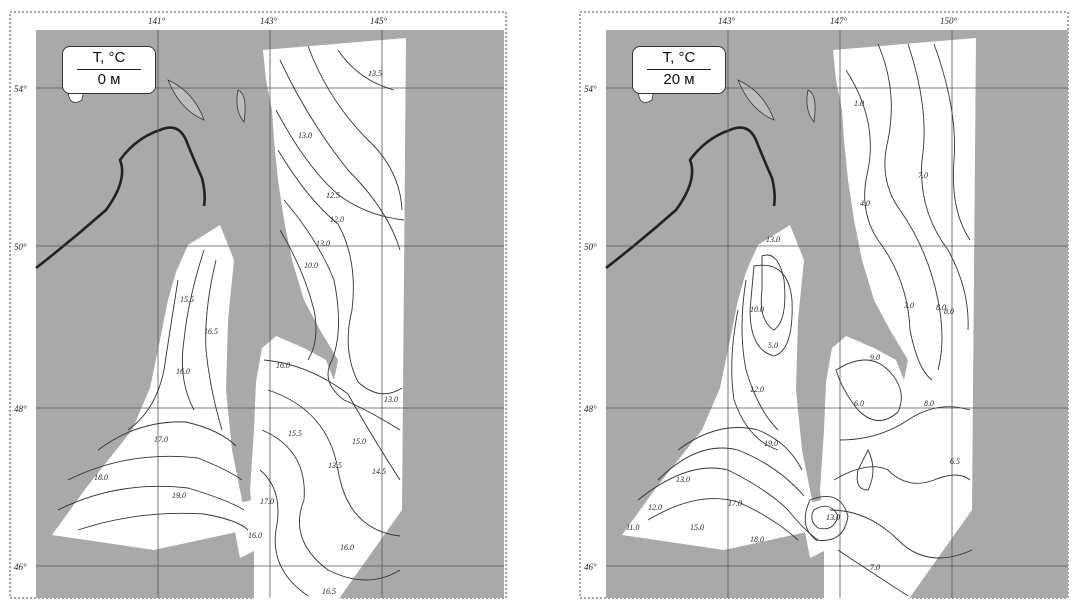  What do you see at coordinates (333, 195) in the screenshot?
I see `contour-label: 12.5` at bounding box center [333, 195].